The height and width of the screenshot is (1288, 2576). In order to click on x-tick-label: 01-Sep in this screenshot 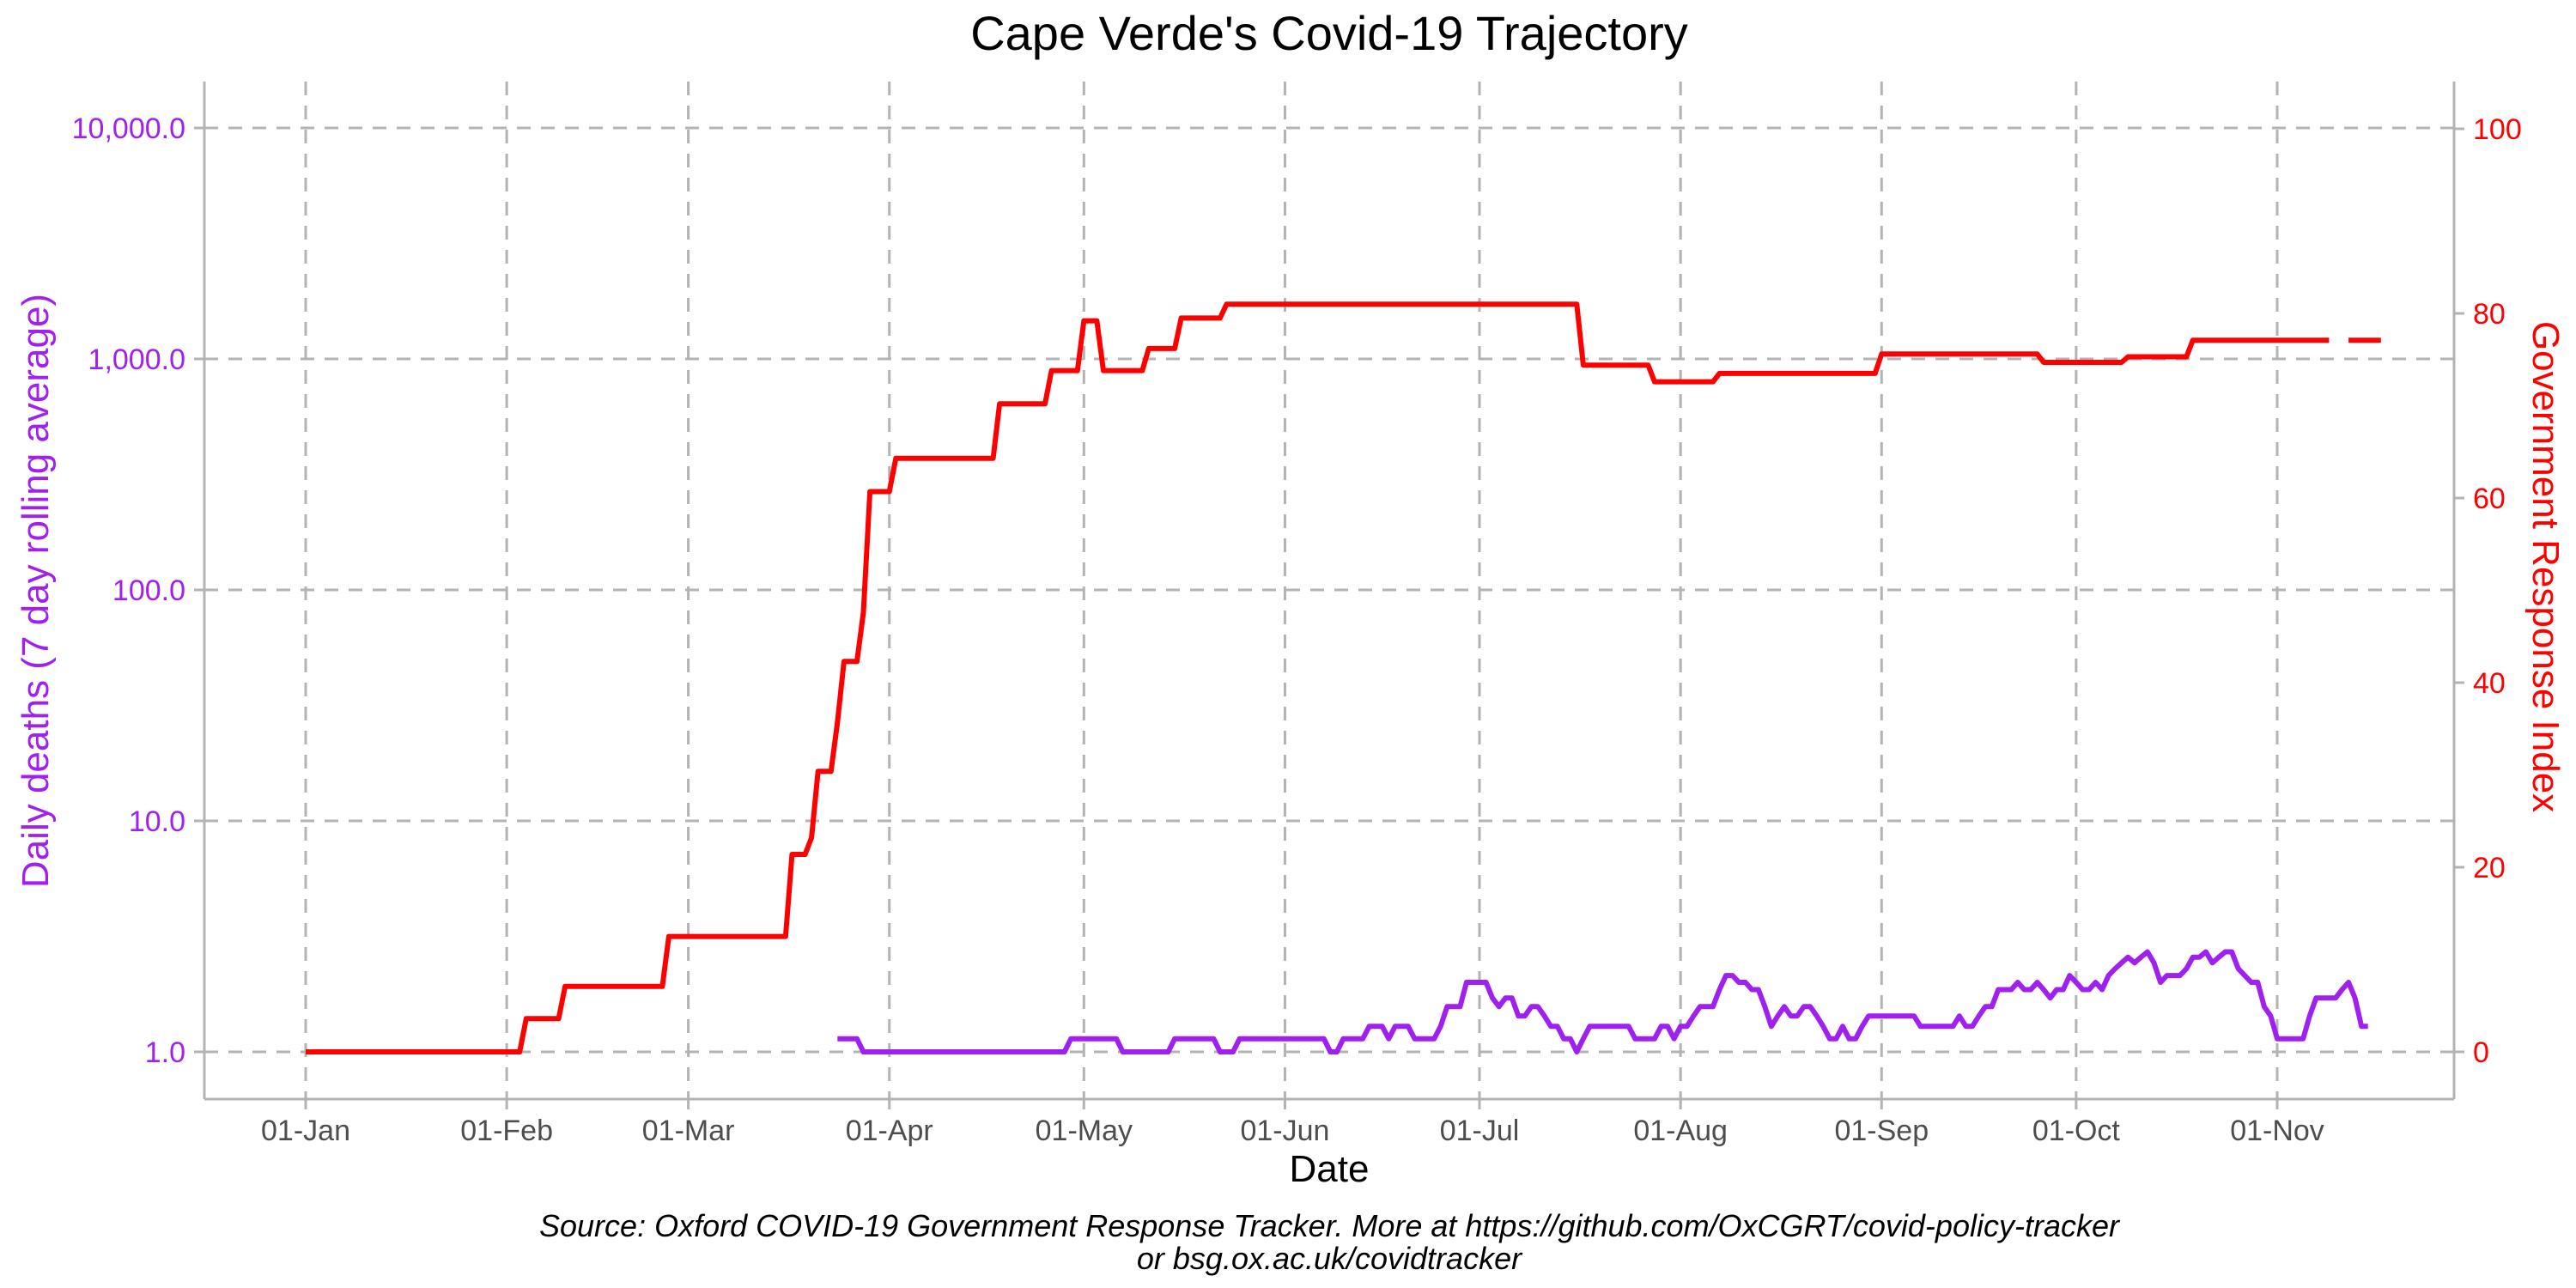, I will do `click(1881, 1131)`.